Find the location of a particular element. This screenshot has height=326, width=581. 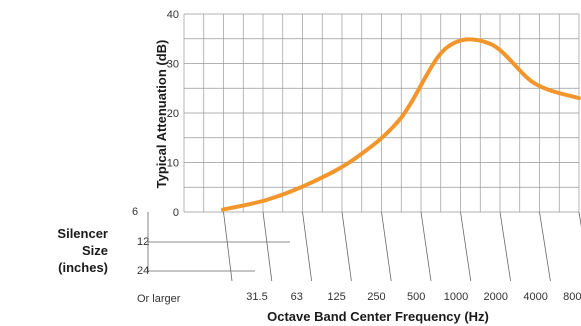

silencer-title-line1: Silencer is located at coordinates (82, 233).